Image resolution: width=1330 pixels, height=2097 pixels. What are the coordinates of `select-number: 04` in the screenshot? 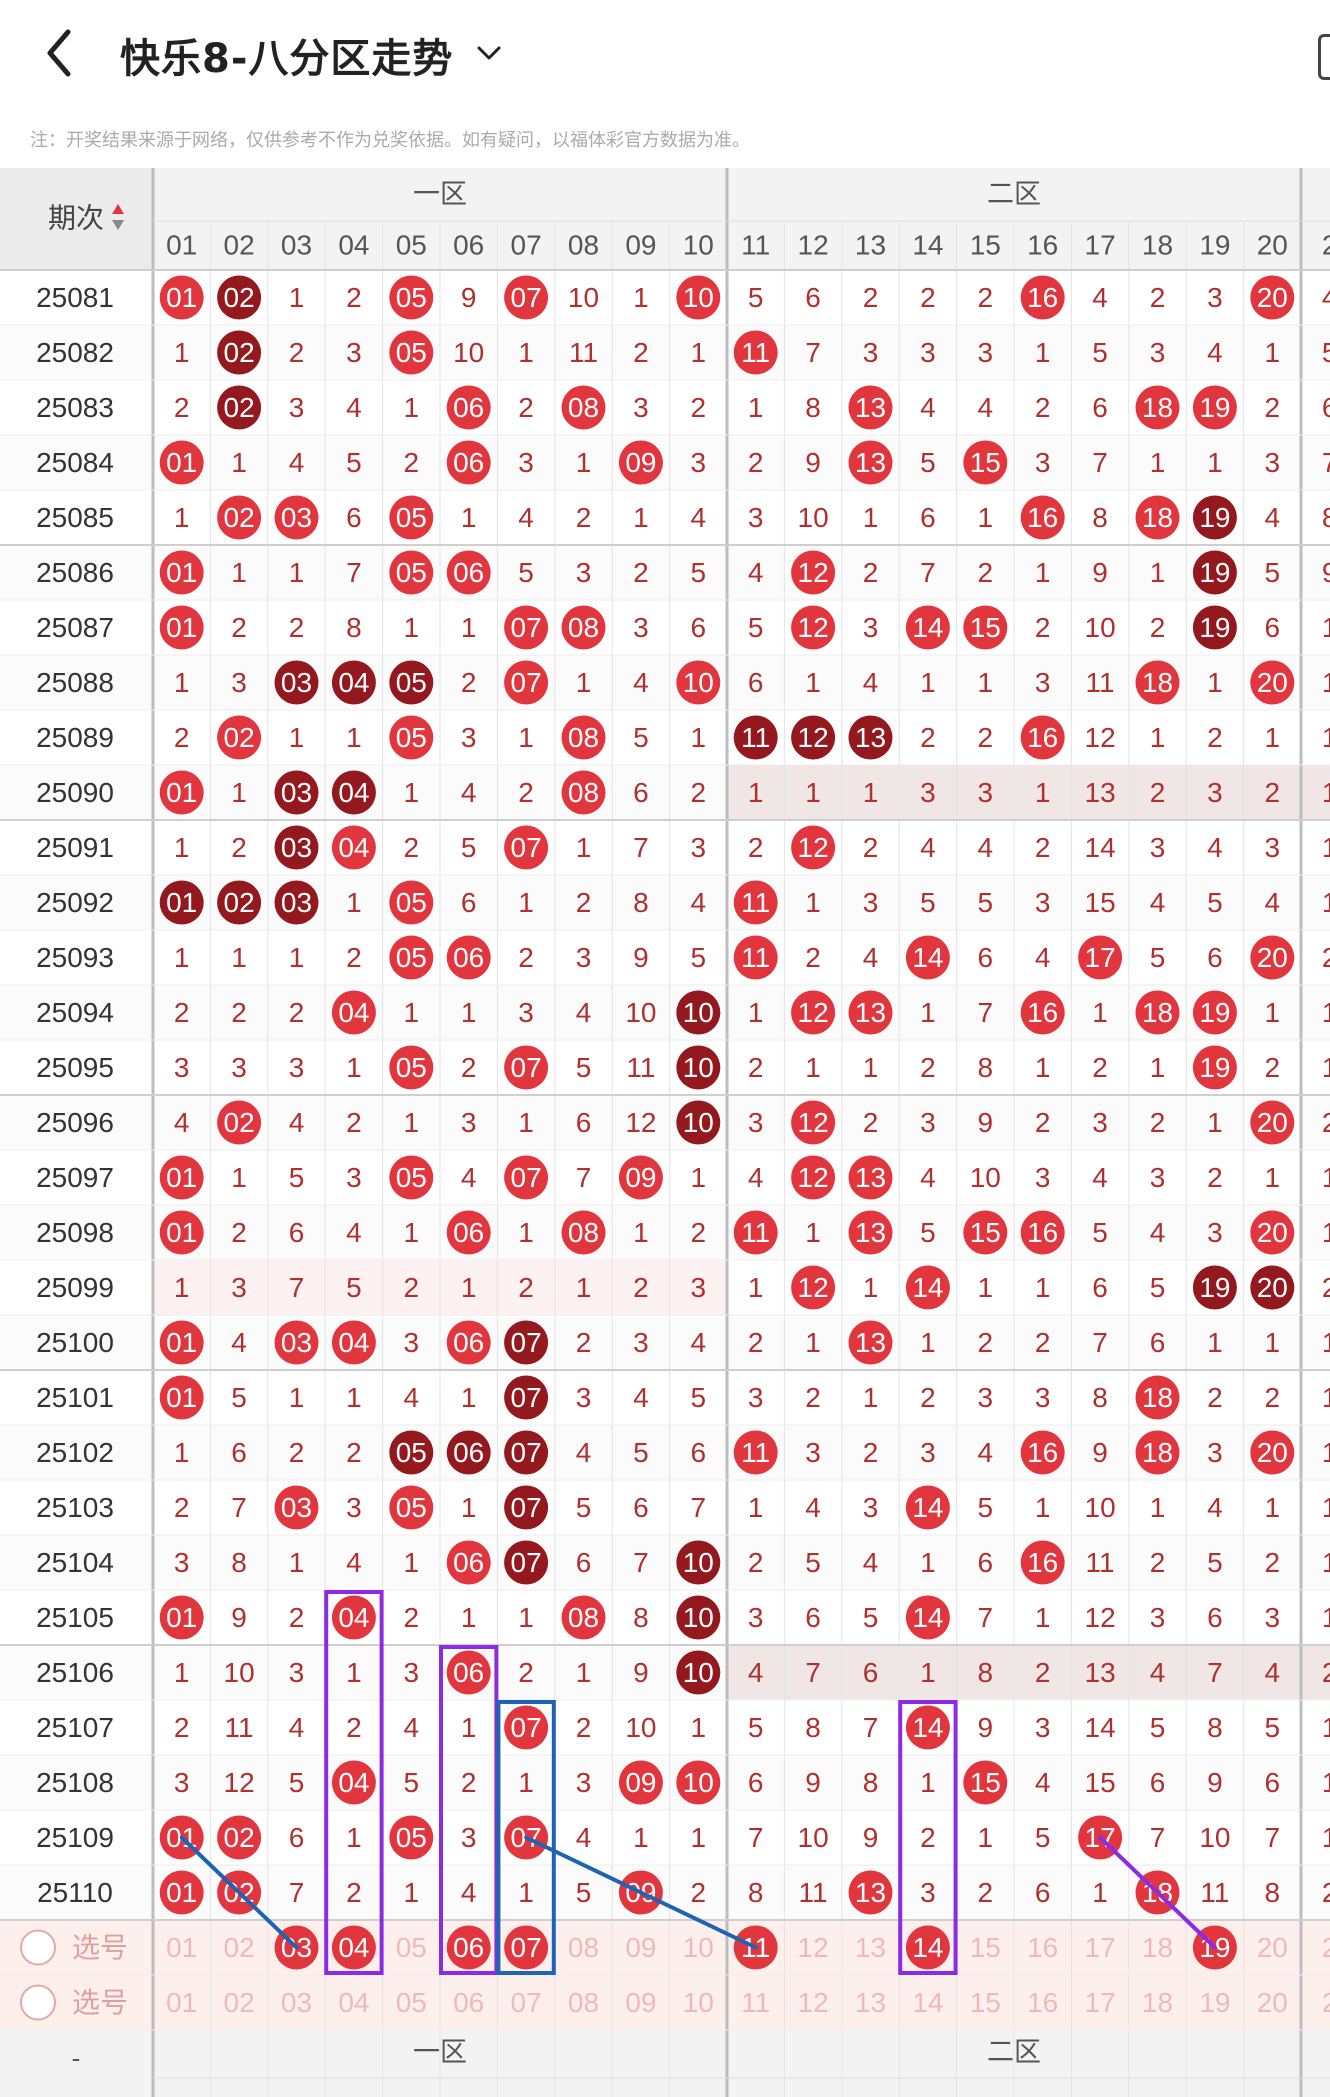 It's located at (353, 2002).